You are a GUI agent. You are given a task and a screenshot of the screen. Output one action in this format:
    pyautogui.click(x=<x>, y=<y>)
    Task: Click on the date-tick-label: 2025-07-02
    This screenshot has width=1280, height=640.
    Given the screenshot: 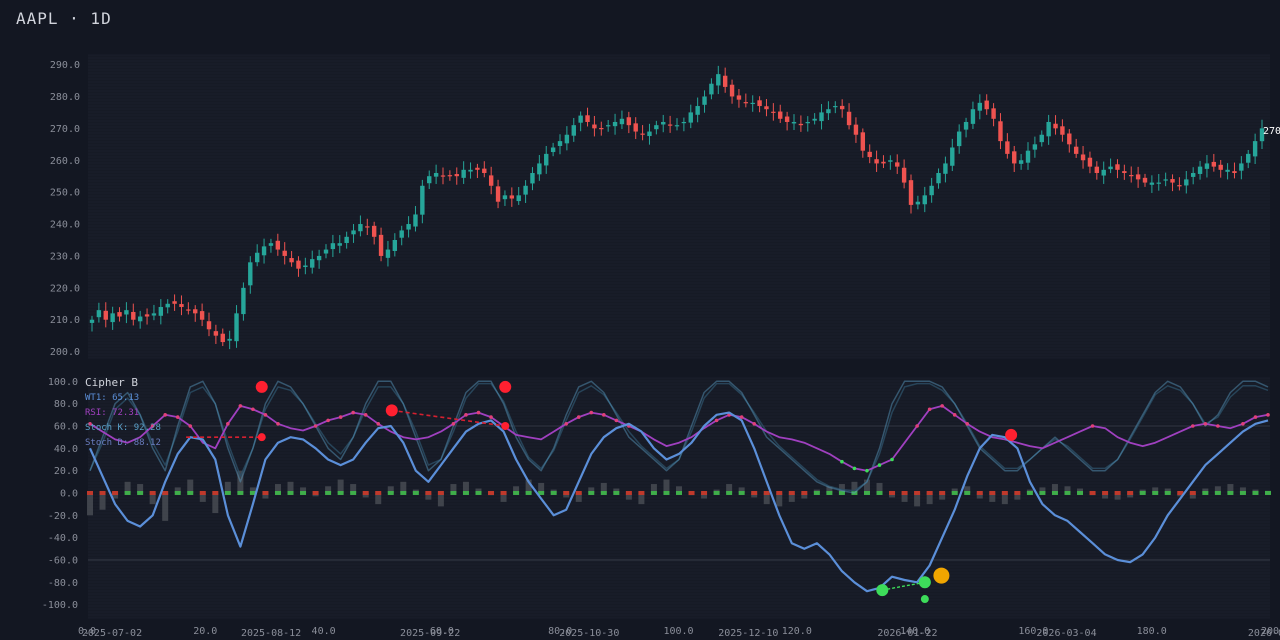 What is the action you would take?
    pyautogui.click(x=112, y=633)
    